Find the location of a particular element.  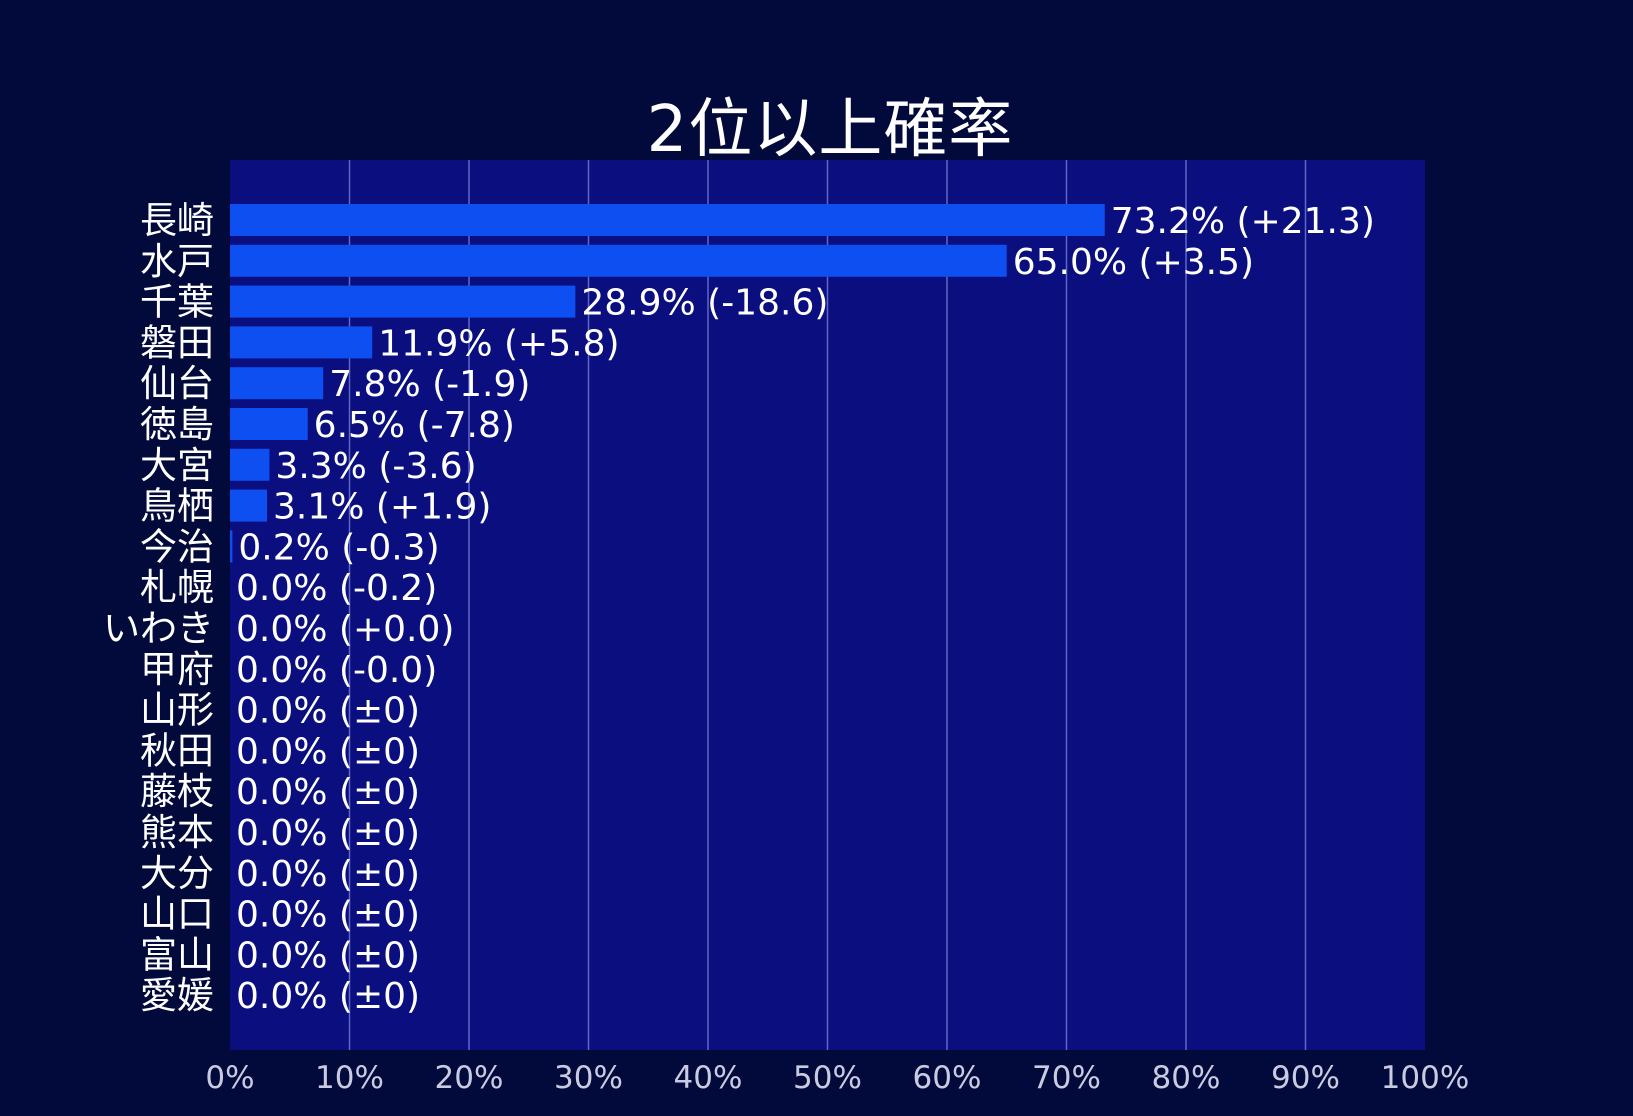

data-label: 0.0% (+0.0) is located at coordinates (345, 629).